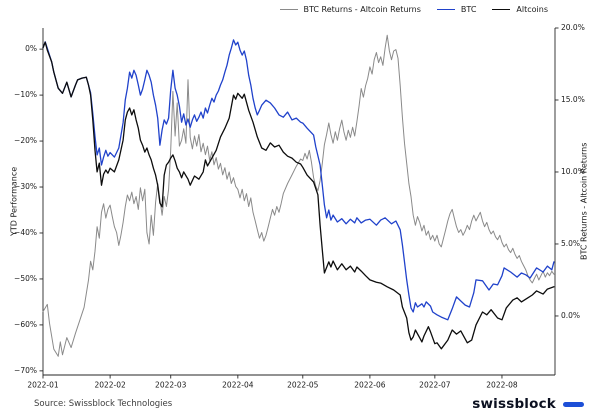 The width and height of the screenshot is (600, 420). I want to click on left-tick-label: −20%, so click(25, 140).